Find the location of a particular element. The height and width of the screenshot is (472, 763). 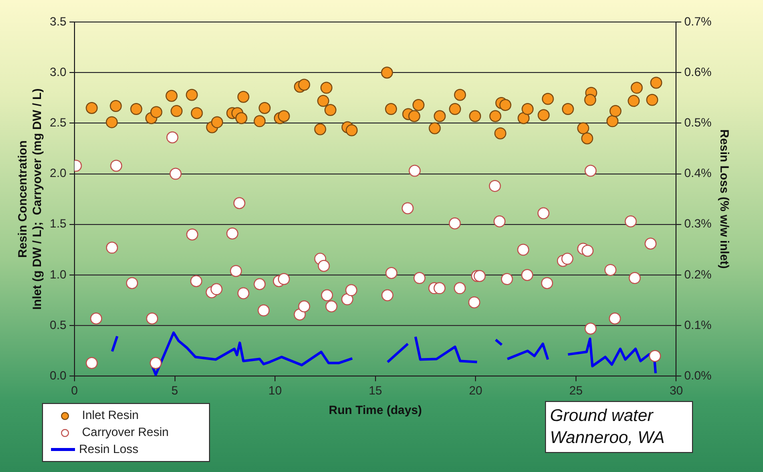

y2-tick-label: 0.2% is located at coordinates (698, 274).